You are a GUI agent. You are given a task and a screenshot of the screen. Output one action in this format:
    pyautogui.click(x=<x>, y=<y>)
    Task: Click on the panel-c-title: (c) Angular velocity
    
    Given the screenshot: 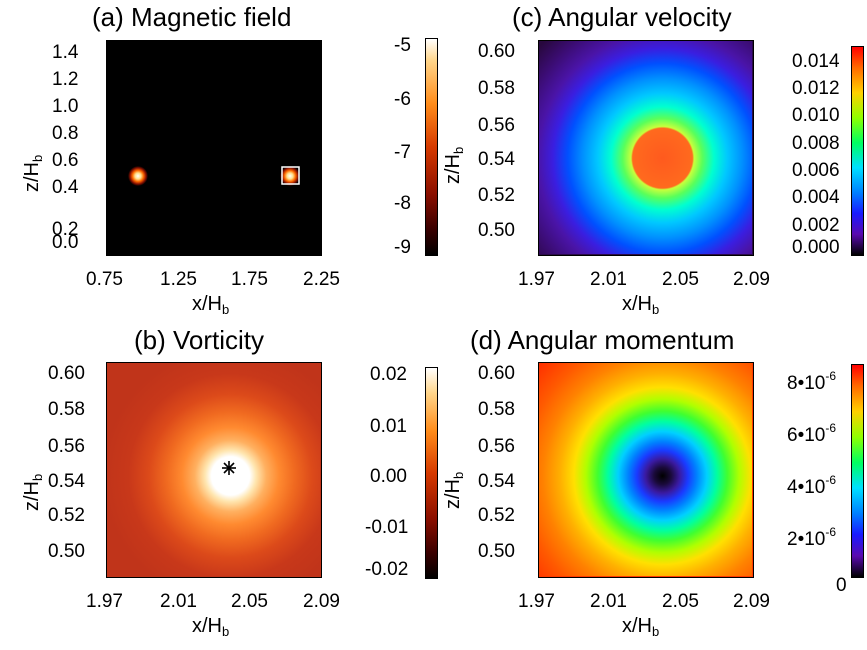 What is the action you would take?
    pyautogui.click(x=622, y=17)
    